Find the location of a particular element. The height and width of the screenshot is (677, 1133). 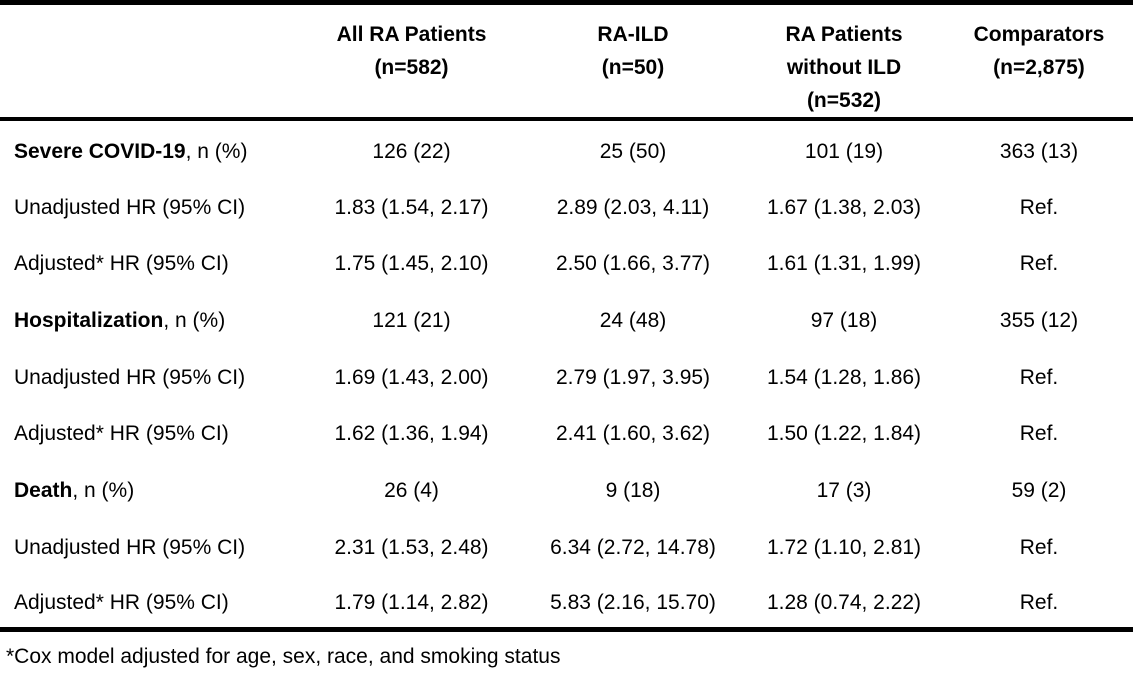

cell-value: 59 (2) is located at coordinates (1039, 490).